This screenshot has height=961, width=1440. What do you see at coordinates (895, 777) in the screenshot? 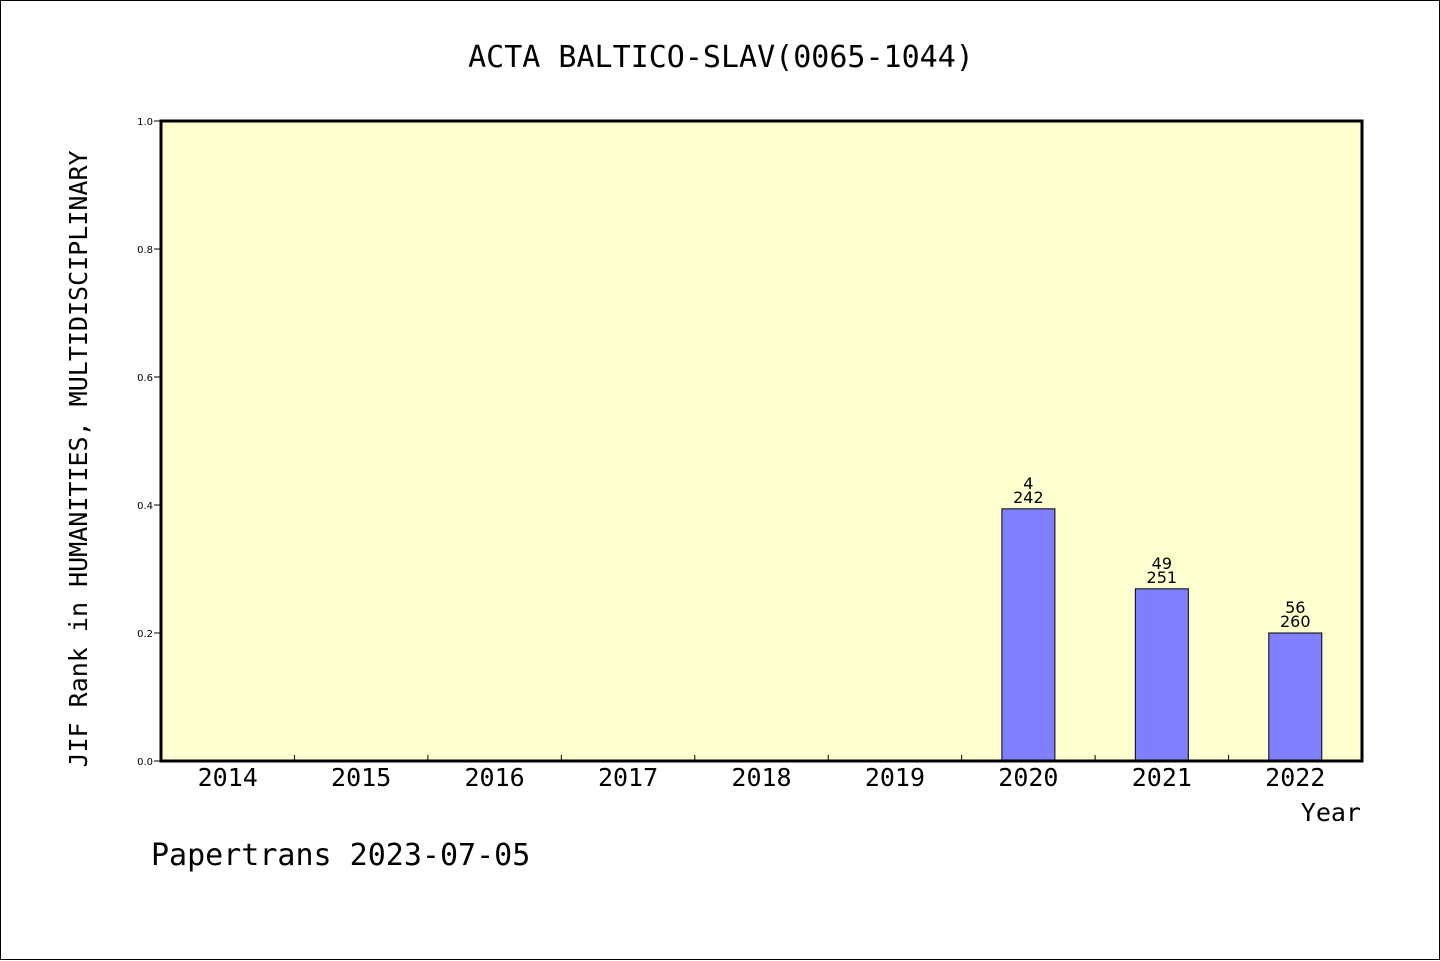
I see `x-tick-label-2019: 2019` at bounding box center [895, 777].